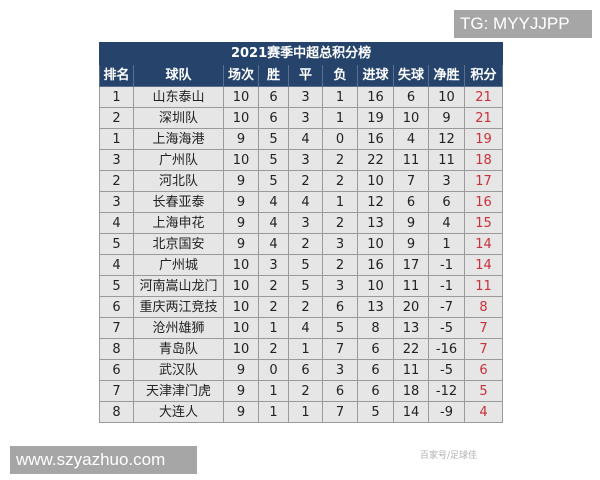 Image resolution: width=600 pixels, height=480 pixels. What do you see at coordinates (301, 97) in the screenshot?
I see `table-row: 1 山东泰山 10 6 3 1 16 6 10 21` at bounding box center [301, 97].